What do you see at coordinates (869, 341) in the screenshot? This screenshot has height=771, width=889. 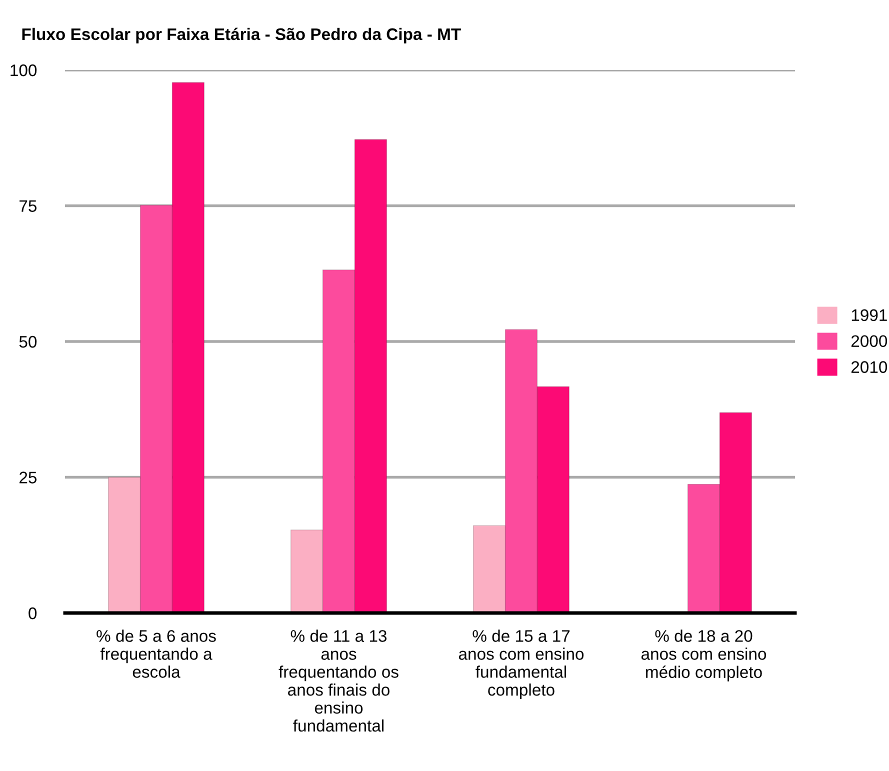 I see `legend-label: 2000` at bounding box center [869, 341].